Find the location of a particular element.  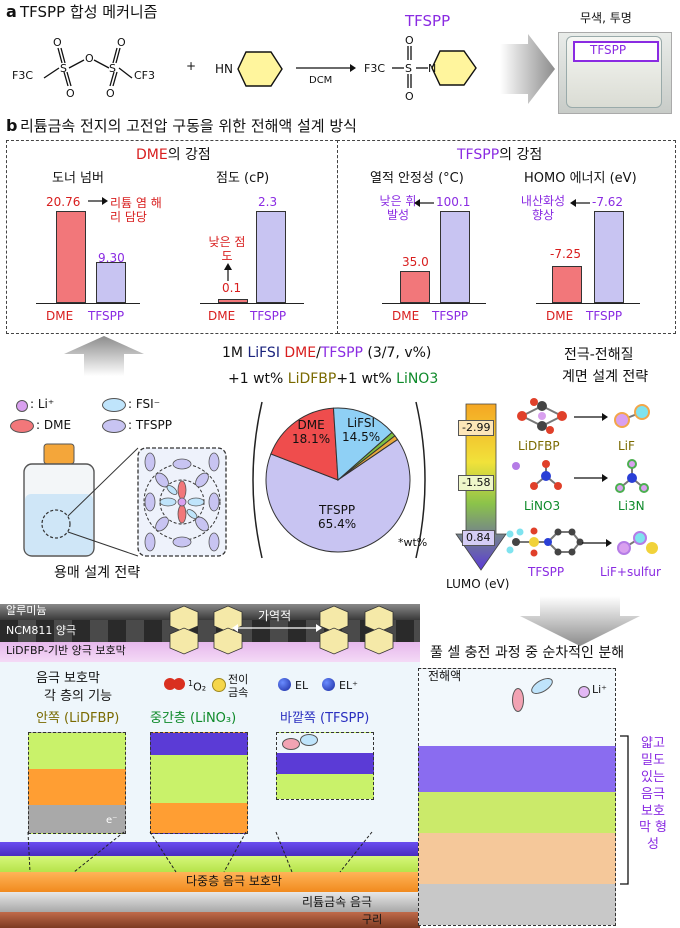

thermal-tfspp-bar is located at coordinates (455, 257).